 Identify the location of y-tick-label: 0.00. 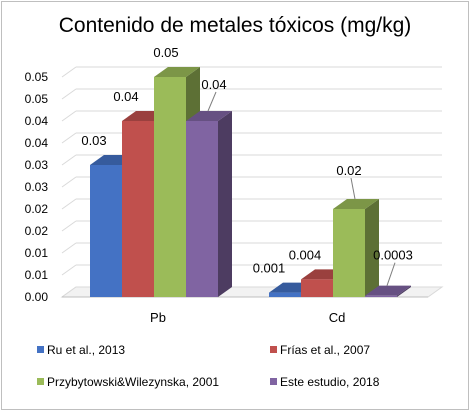
(37, 297).